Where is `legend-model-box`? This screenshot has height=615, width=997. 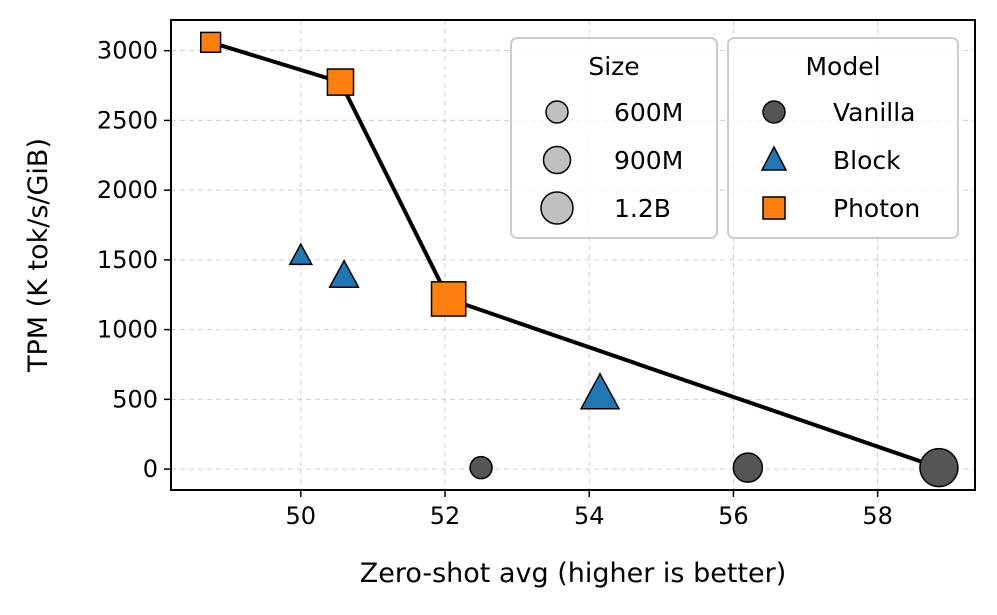
legend-model-box is located at coordinates (843, 138).